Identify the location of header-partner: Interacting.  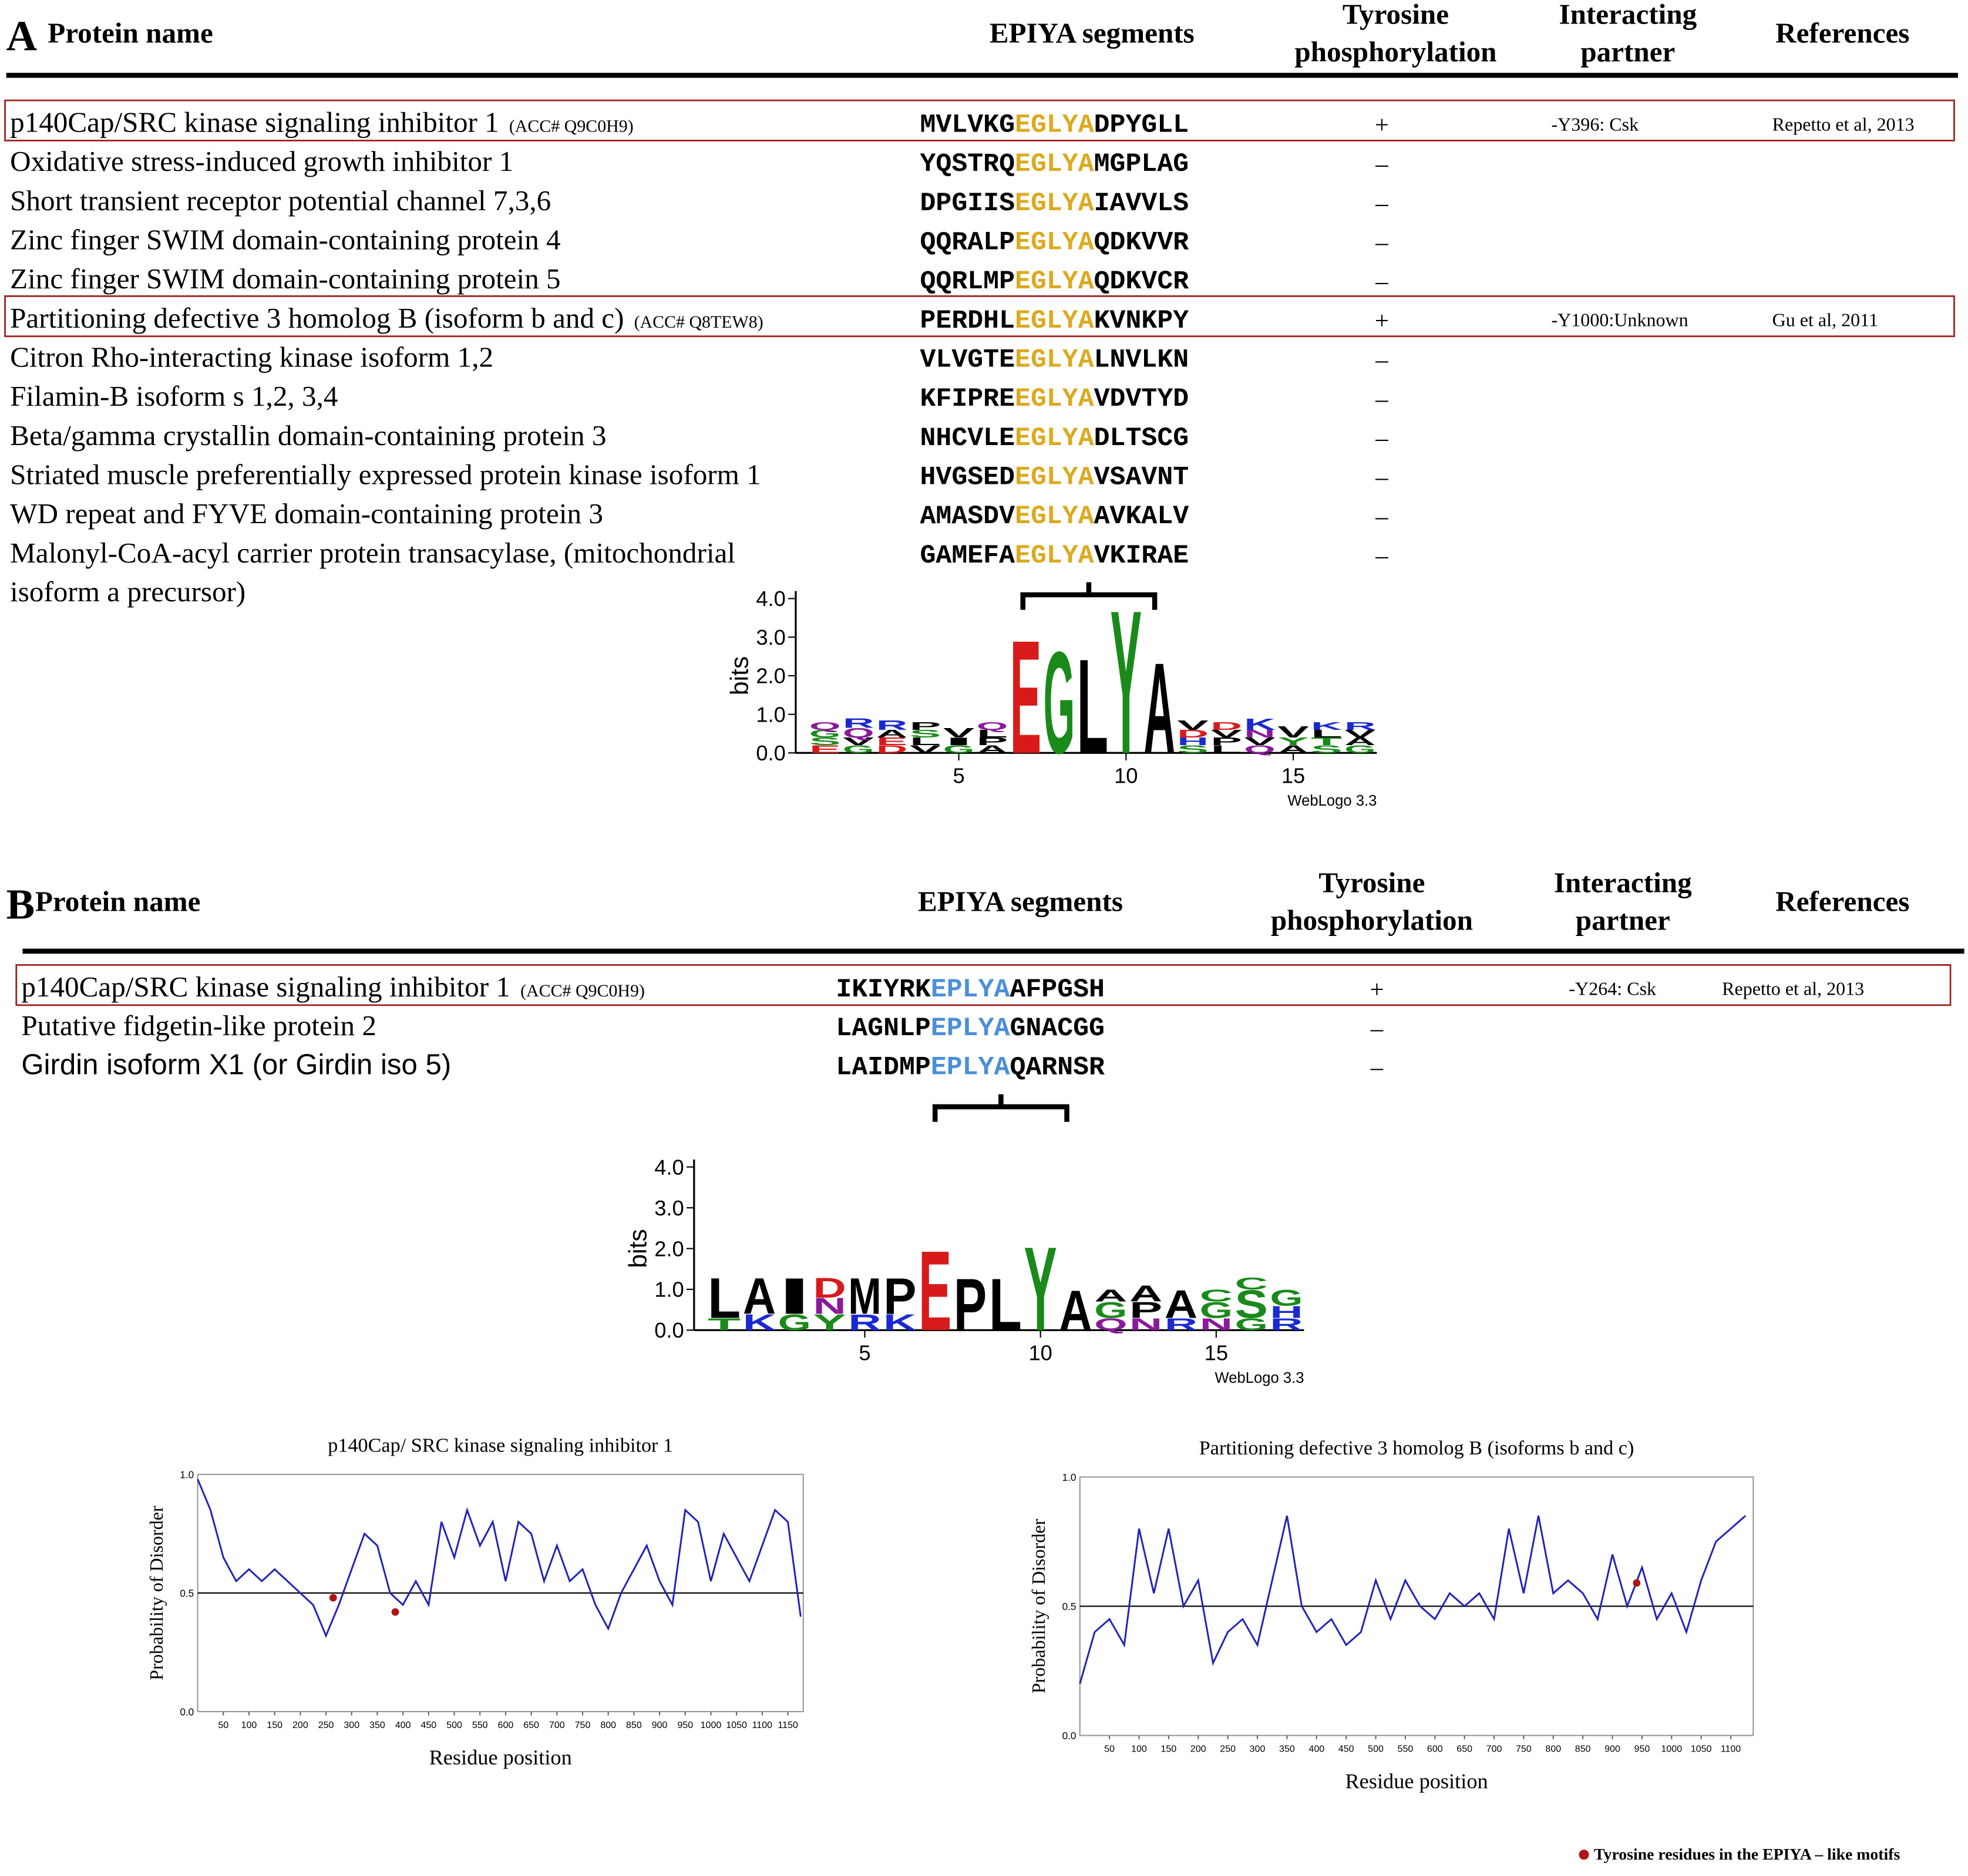
(1623, 882).